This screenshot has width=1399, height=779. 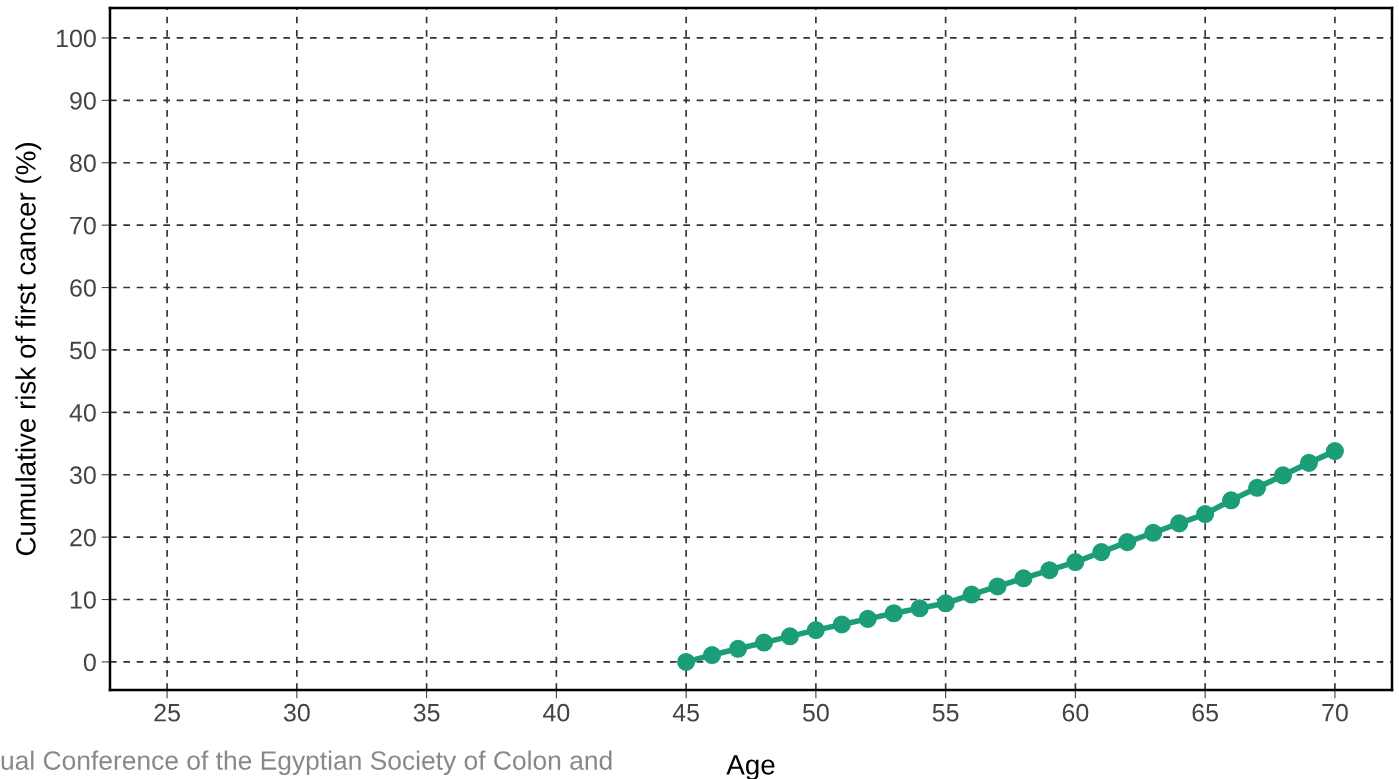 What do you see at coordinates (167, 712) in the screenshot?
I see `x-tick-label: 25` at bounding box center [167, 712].